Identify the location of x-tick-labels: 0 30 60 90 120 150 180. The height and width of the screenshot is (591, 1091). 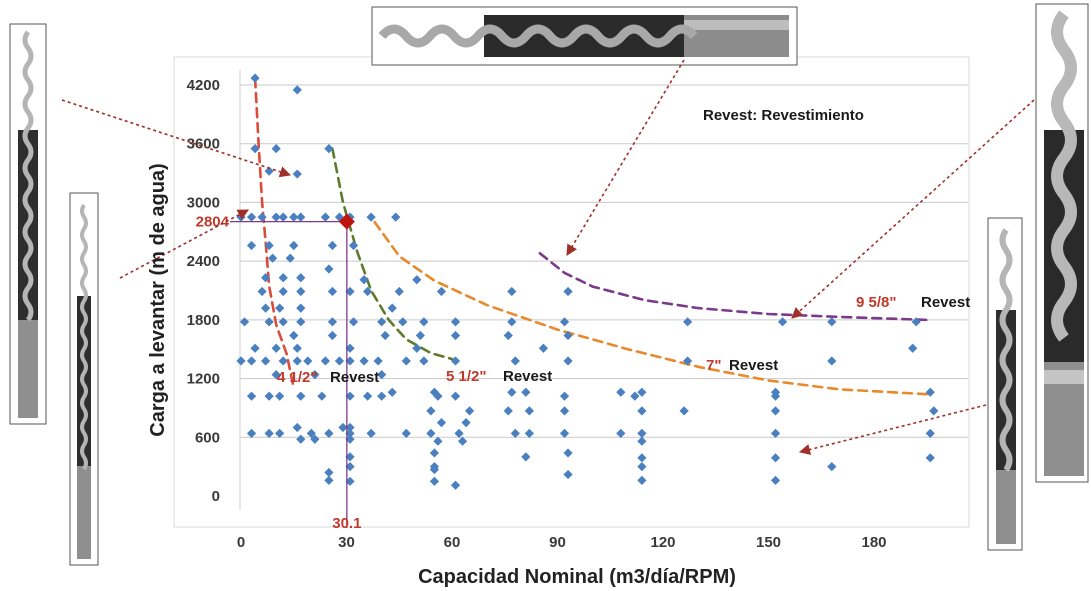
(562, 542).